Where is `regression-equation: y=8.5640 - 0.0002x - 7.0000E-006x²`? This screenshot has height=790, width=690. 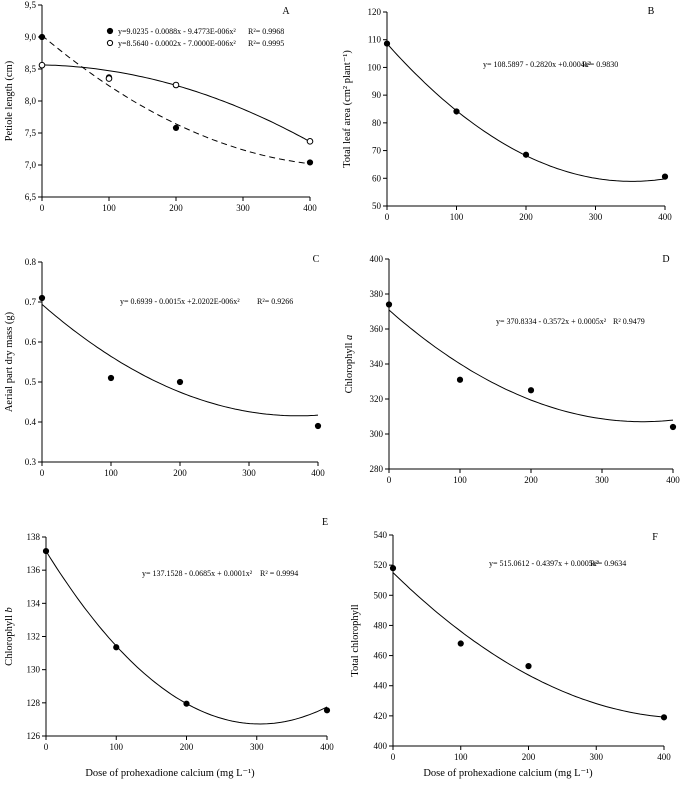 regression-equation: y=8.5640 - 0.0002x - 7.0000E-006x² is located at coordinates (177, 43).